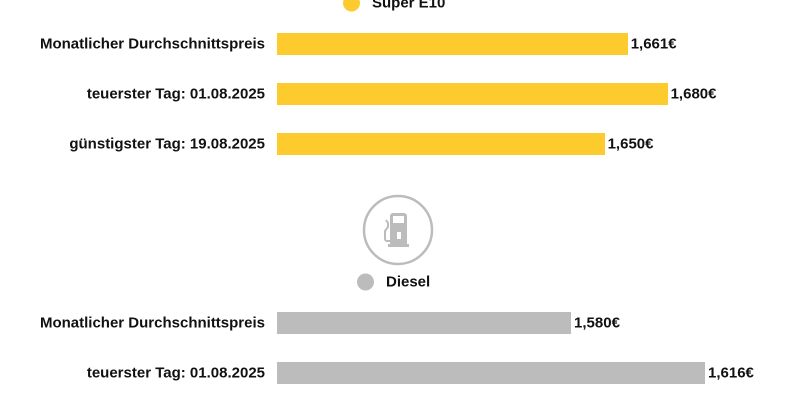  I want to click on legend-label: Super E10, so click(409, 6).